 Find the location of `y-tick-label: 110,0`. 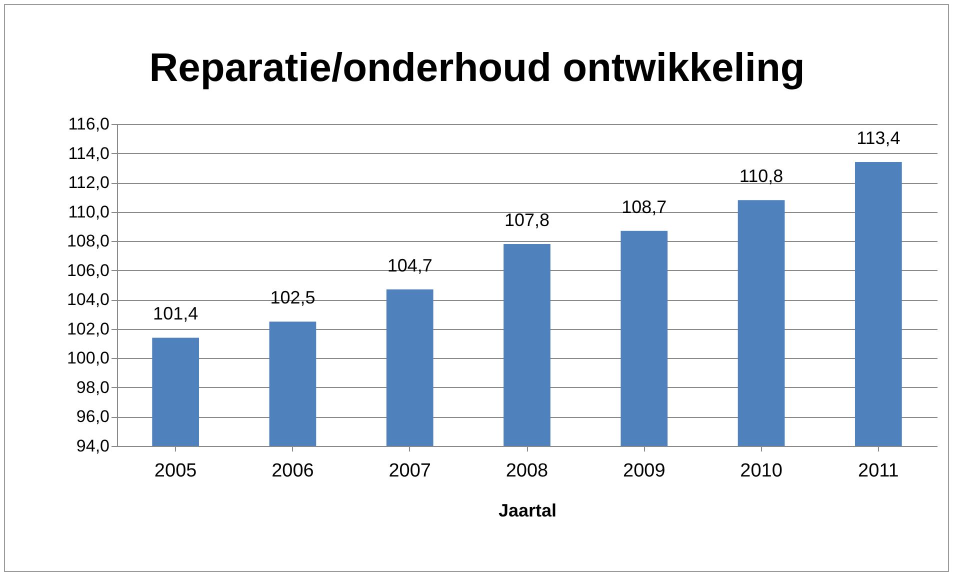

y-tick-label: 110,0 is located at coordinates (89, 212).